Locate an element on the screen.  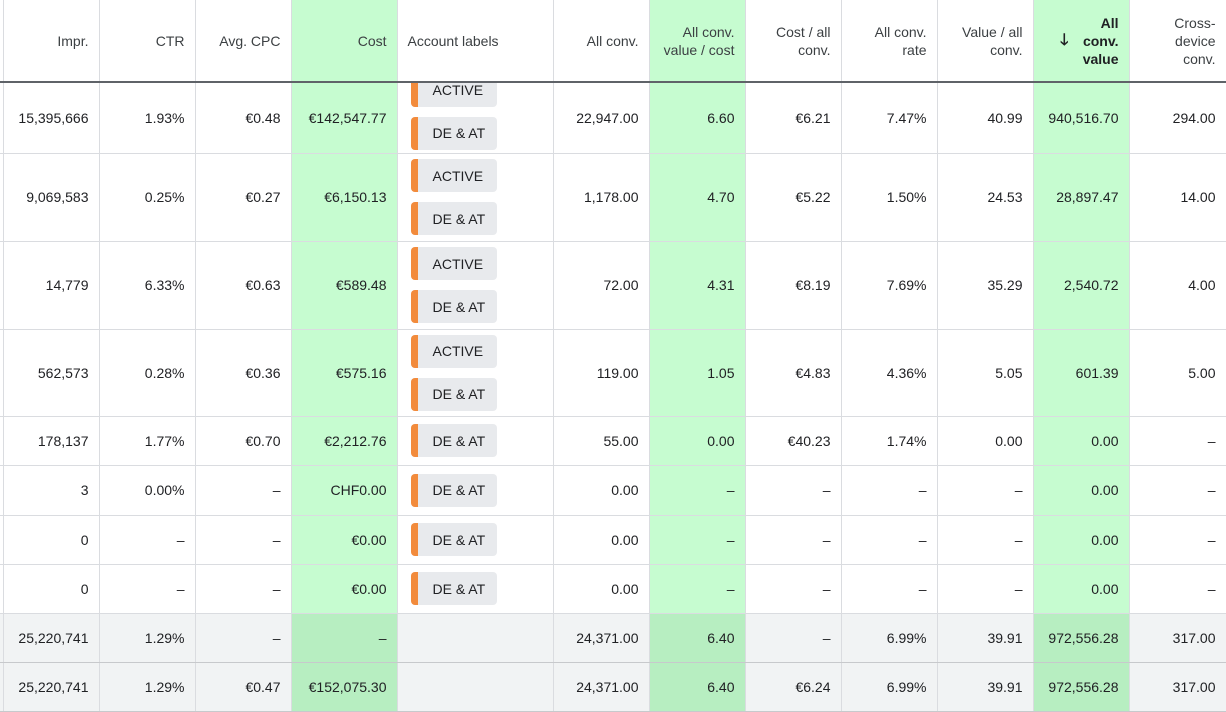
cell-all-conv-value: 28,897.47 is located at coordinates (1081, 197).